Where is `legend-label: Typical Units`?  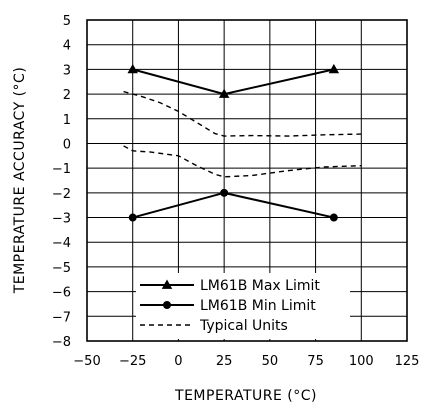 legend-label: Typical Units is located at coordinates (243, 326).